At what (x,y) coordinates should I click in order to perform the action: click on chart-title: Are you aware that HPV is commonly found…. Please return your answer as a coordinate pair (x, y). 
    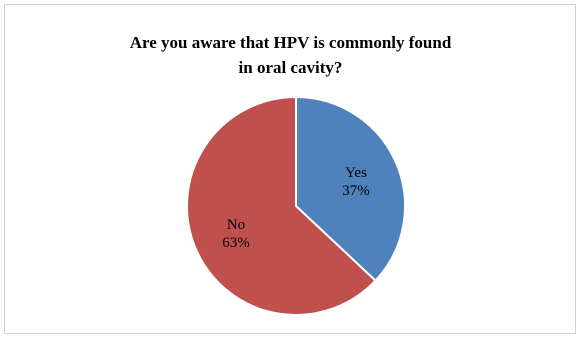
    Looking at the image, I should click on (290, 55).